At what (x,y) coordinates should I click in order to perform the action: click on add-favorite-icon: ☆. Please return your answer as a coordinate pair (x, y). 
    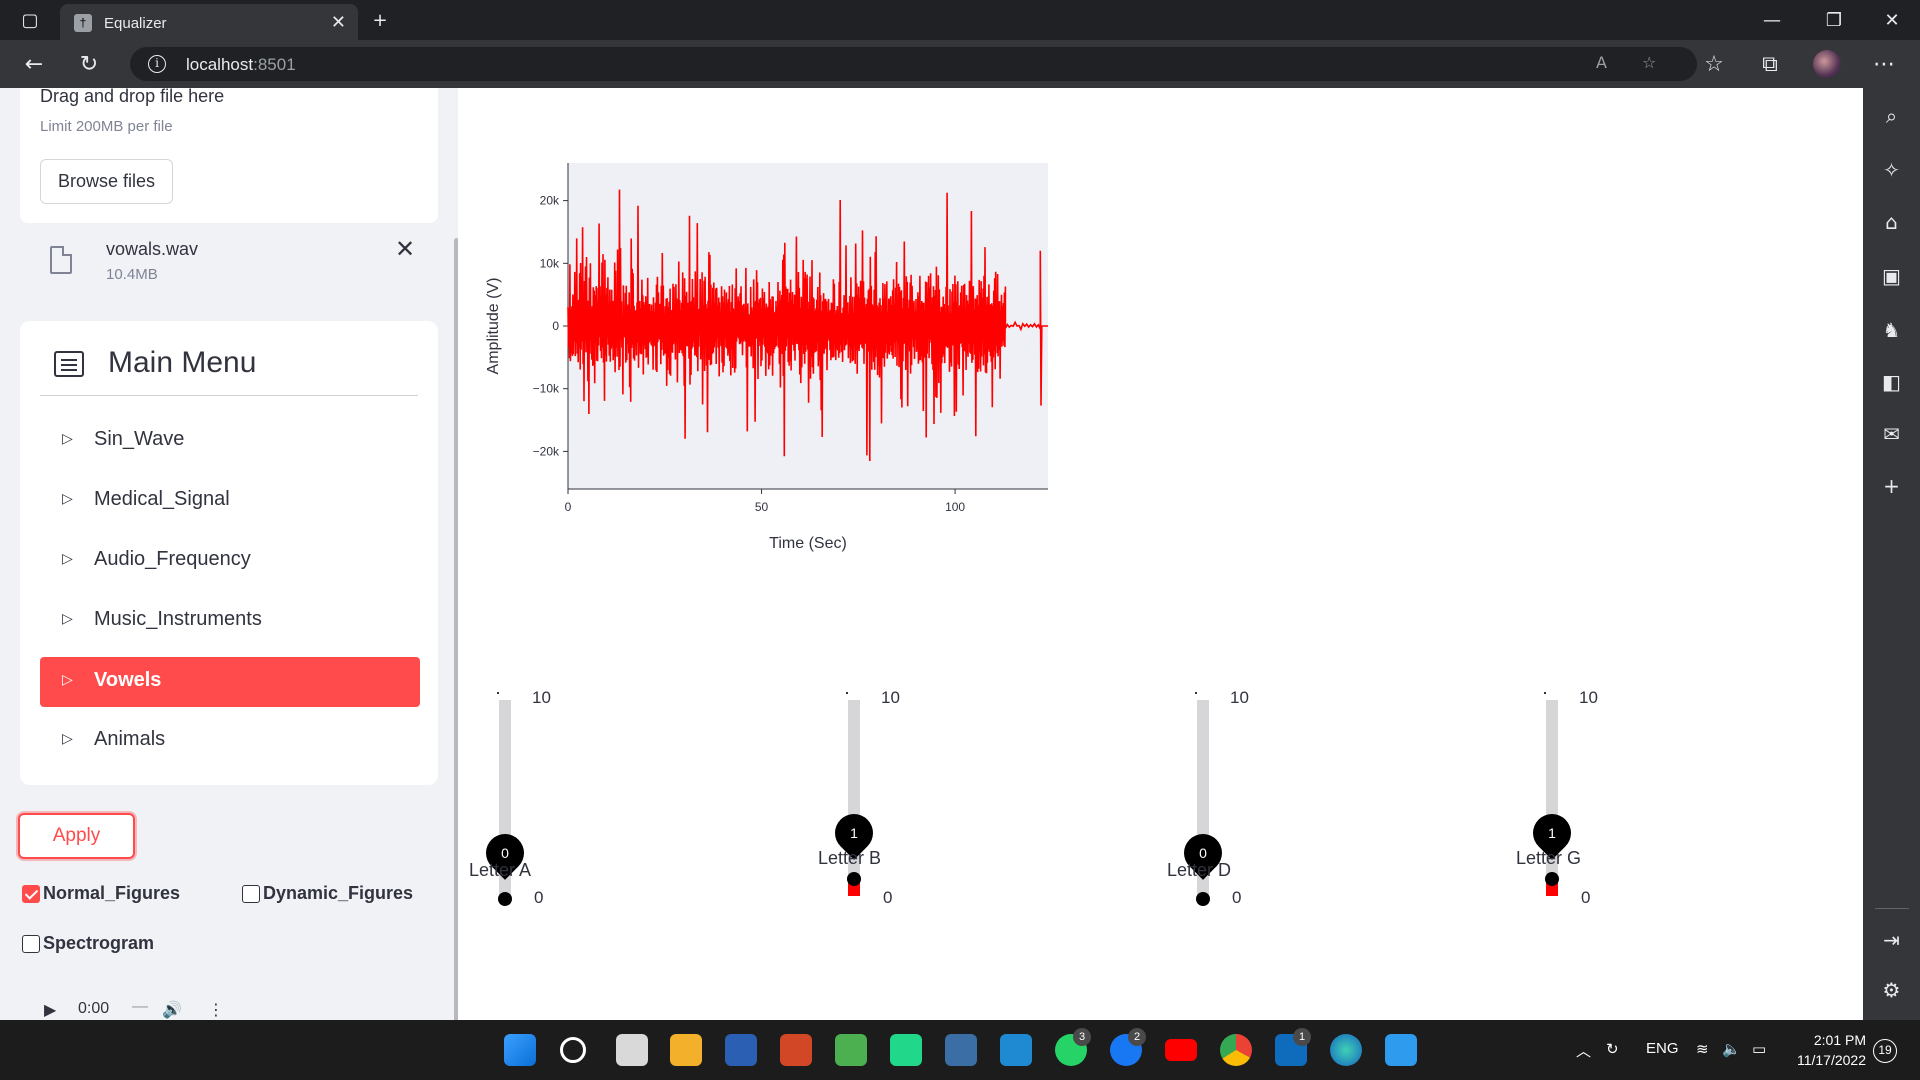
    Looking at the image, I should click on (1649, 62).